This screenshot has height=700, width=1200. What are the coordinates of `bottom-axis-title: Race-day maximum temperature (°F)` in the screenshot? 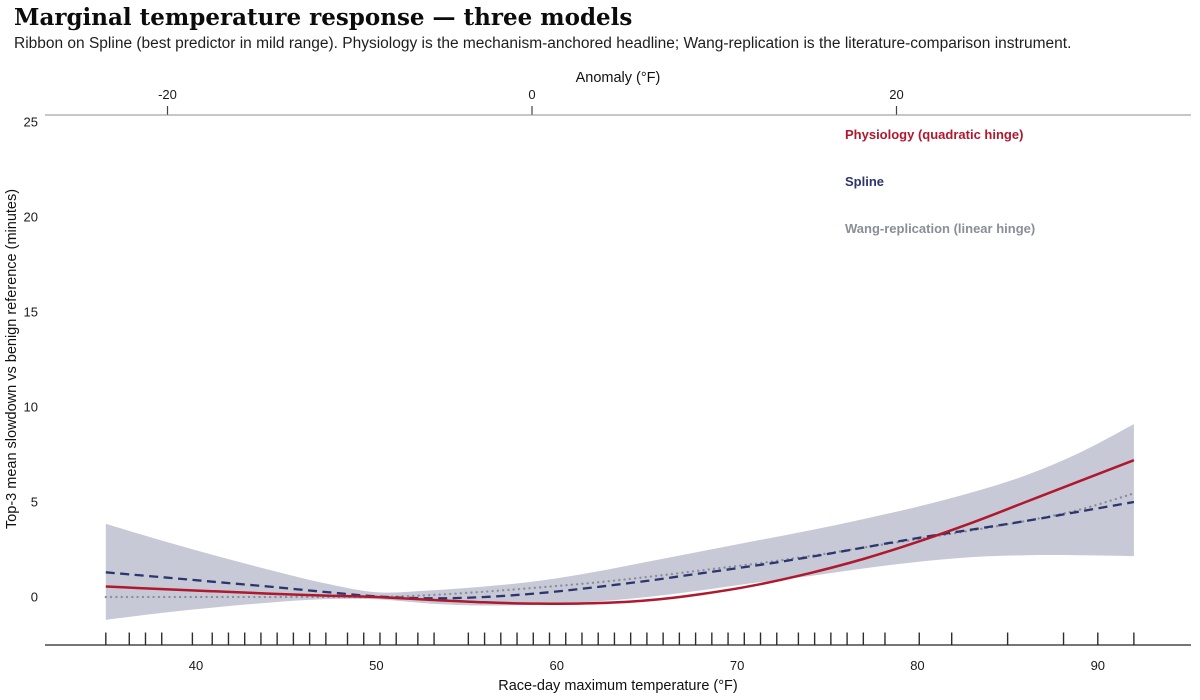 It's located at (617, 686).